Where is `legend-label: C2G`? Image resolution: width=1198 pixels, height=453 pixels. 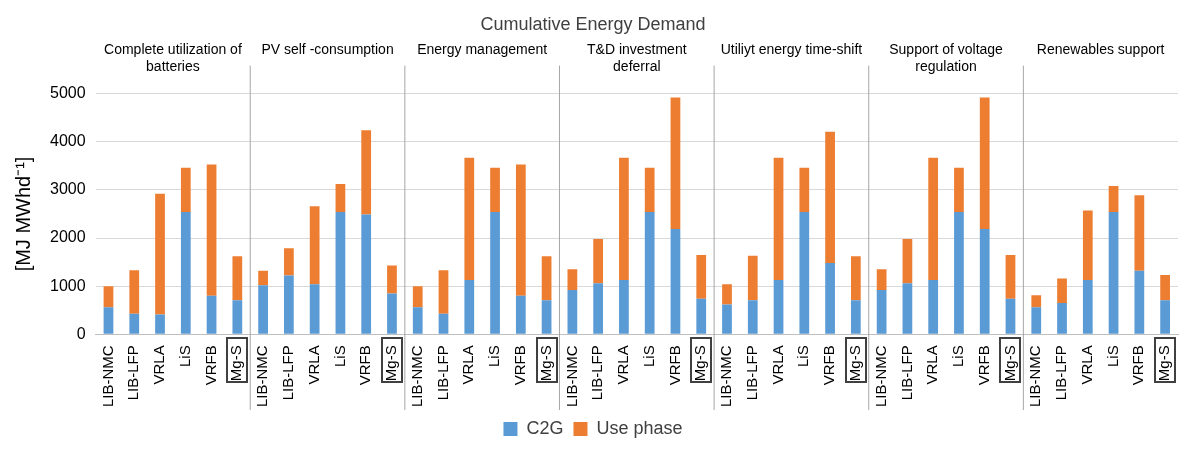 legend-label: C2G is located at coordinates (545, 427).